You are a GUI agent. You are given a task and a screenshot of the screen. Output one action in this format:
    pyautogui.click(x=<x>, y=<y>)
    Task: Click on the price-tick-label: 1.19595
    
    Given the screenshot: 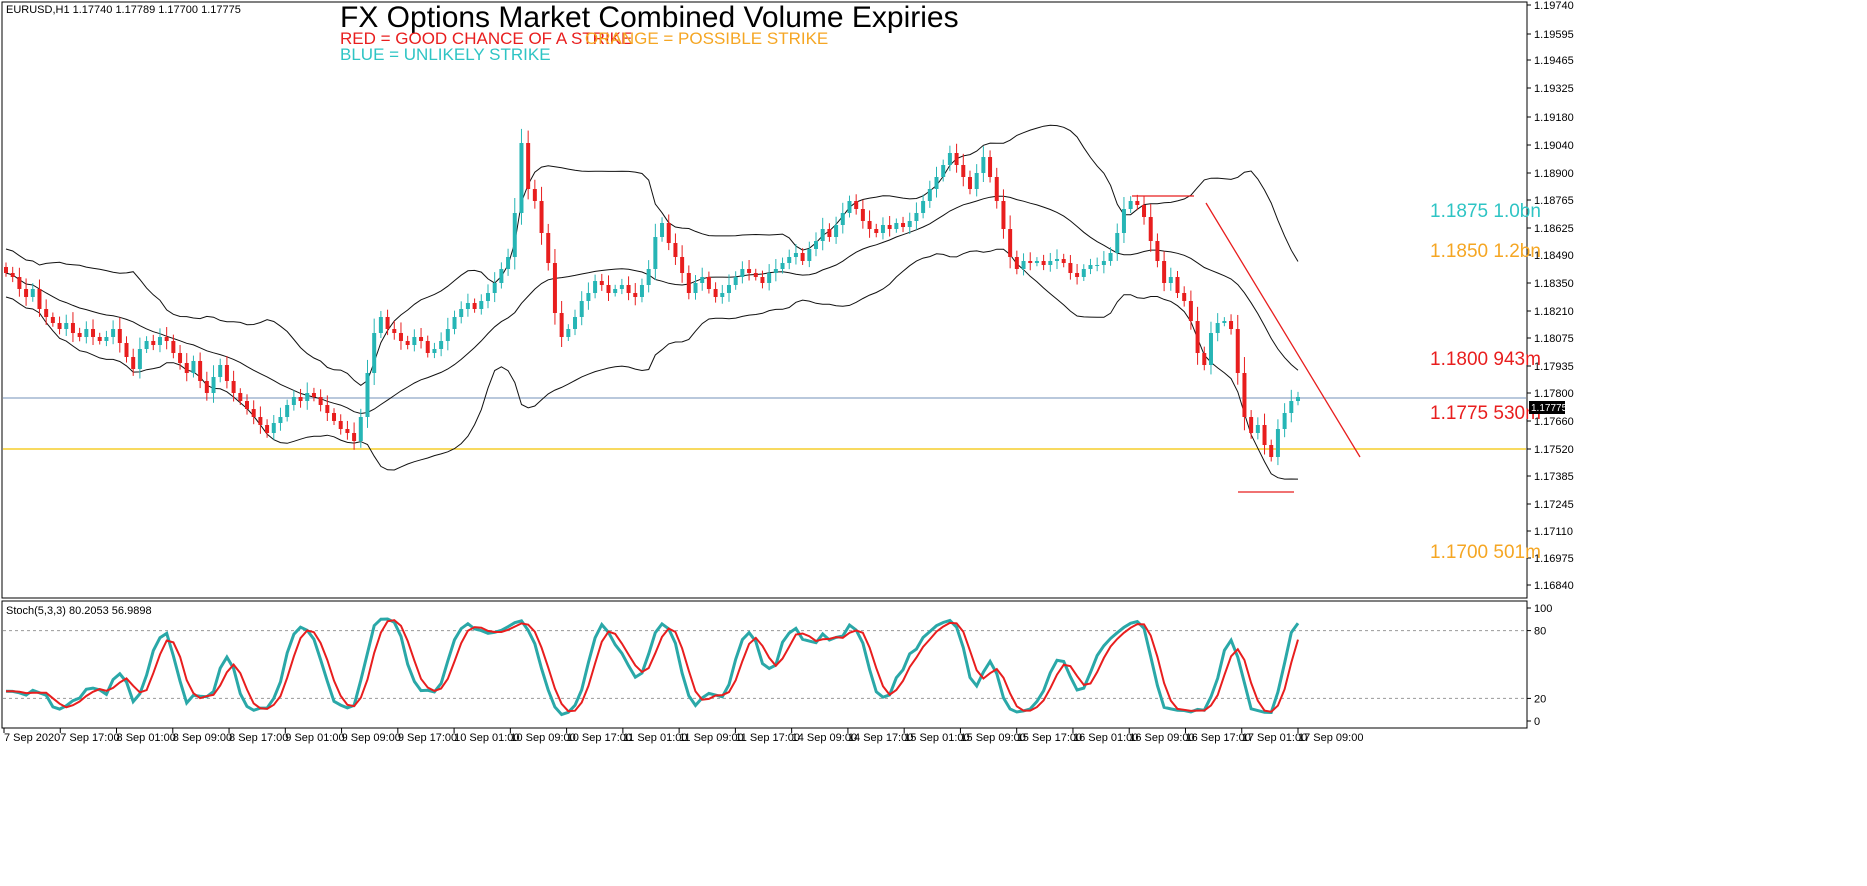 What is the action you would take?
    pyautogui.click(x=1554, y=35)
    